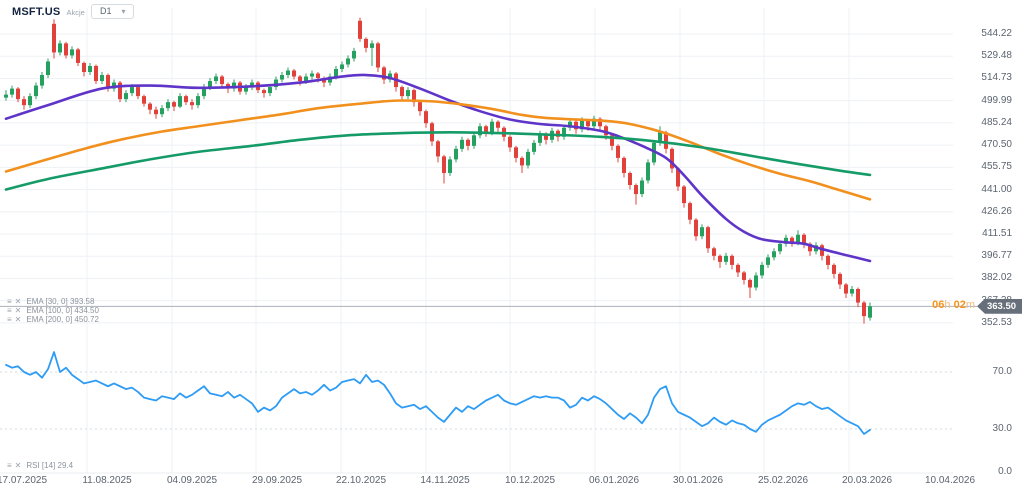  What do you see at coordinates (277, 480) in the screenshot?
I see `date-axis-label: 29.09.2025` at bounding box center [277, 480].